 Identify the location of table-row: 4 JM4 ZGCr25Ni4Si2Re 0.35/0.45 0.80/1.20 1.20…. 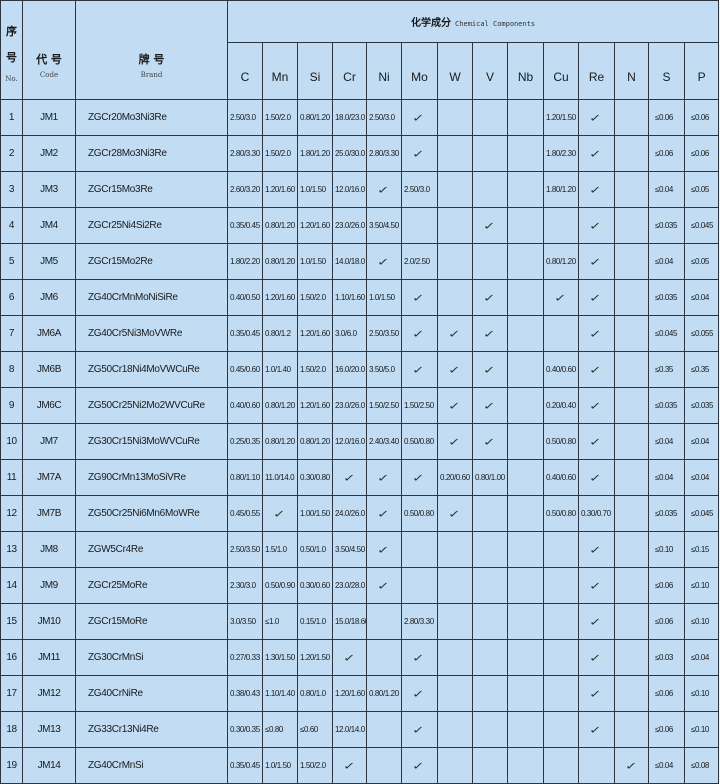
(360, 225).